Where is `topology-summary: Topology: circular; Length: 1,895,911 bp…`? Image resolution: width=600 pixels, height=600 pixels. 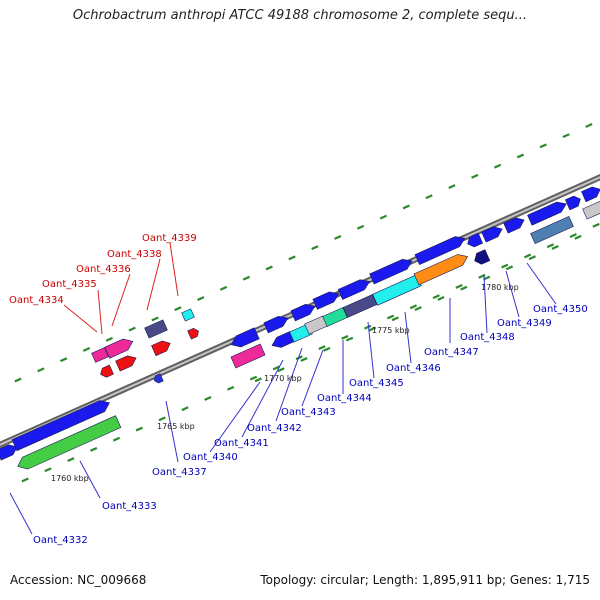 topology-summary: Topology: circular; Length: 1,895,911 bp… is located at coordinates (425, 580).